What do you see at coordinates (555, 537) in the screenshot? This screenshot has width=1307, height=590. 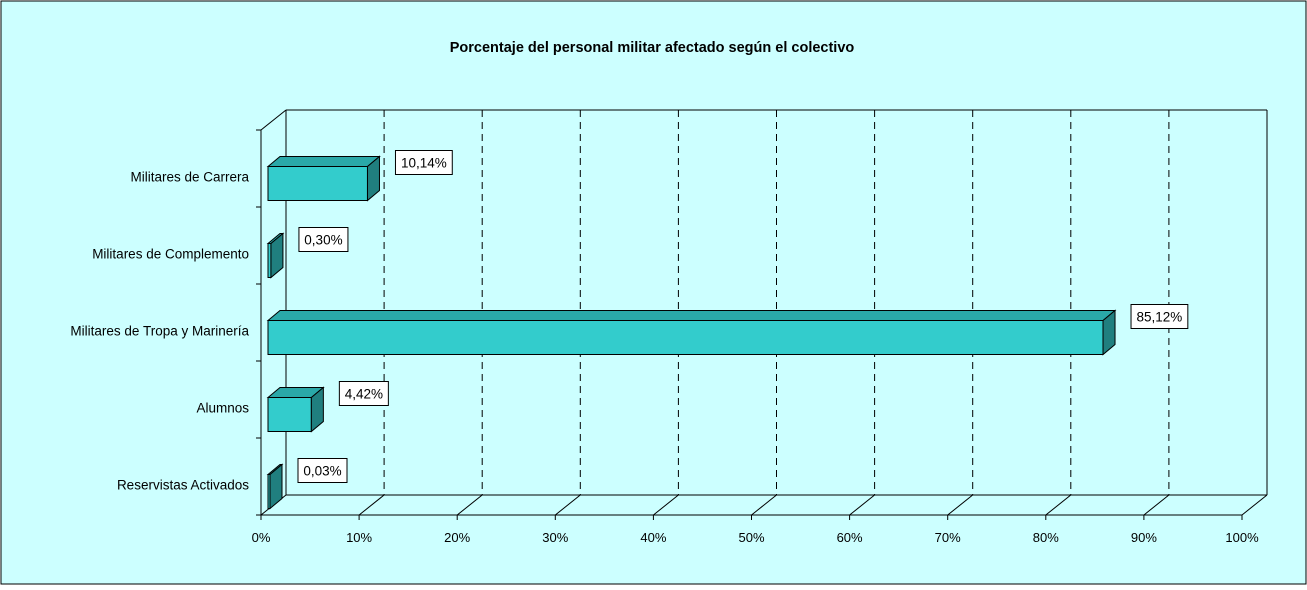 I see `x-tick-label: 30%` at bounding box center [555, 537].